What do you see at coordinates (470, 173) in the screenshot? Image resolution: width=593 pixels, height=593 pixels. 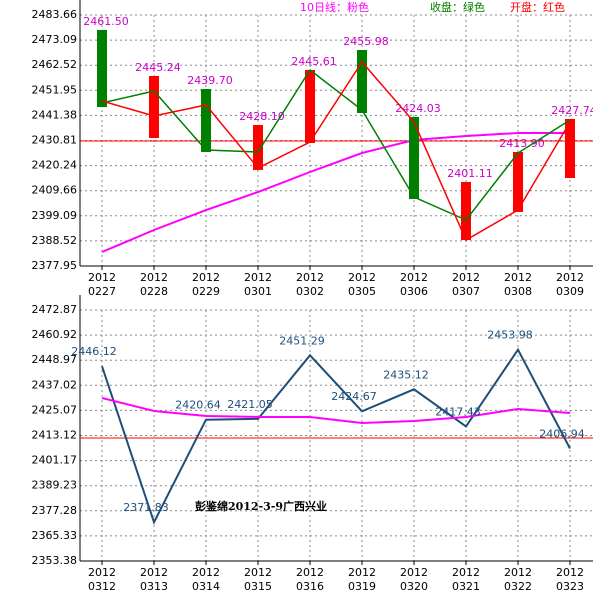 I see `annotation: 2401.11` at bounding box center [470, 173].